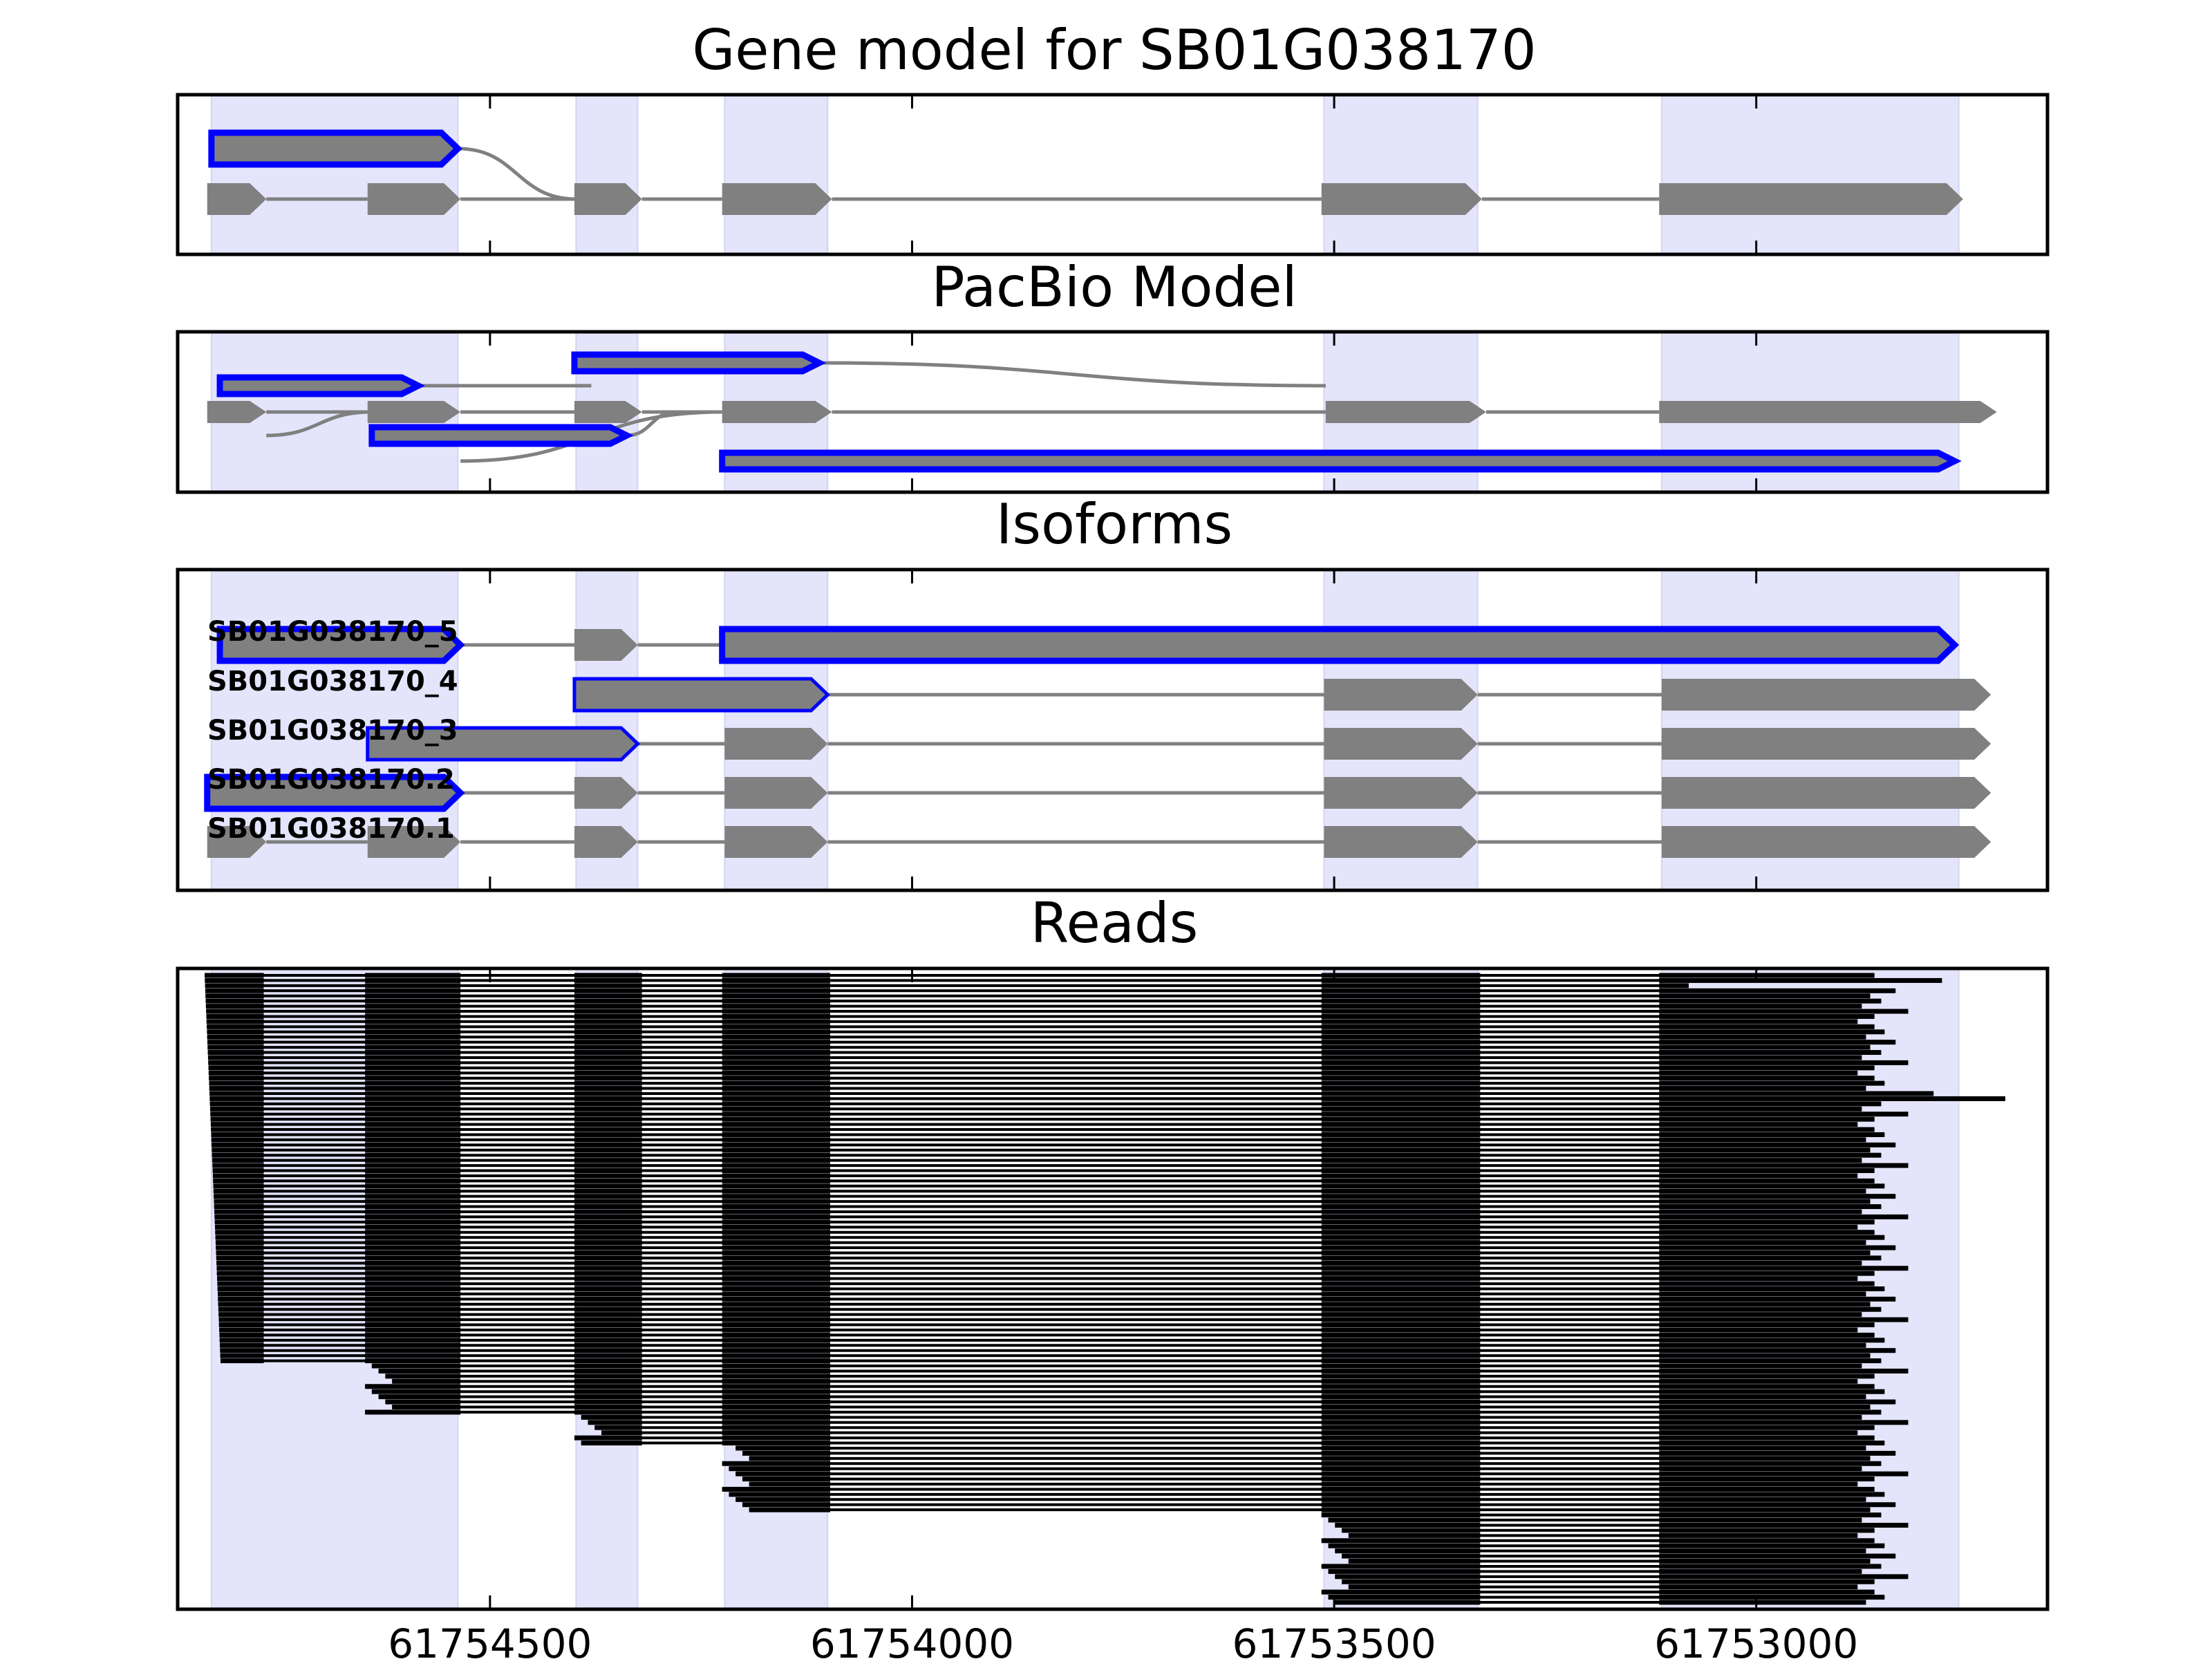 This screenshot has height=1659, width=2212. I want to click on x-tick-label: 61753500, so click(1334, 1639).